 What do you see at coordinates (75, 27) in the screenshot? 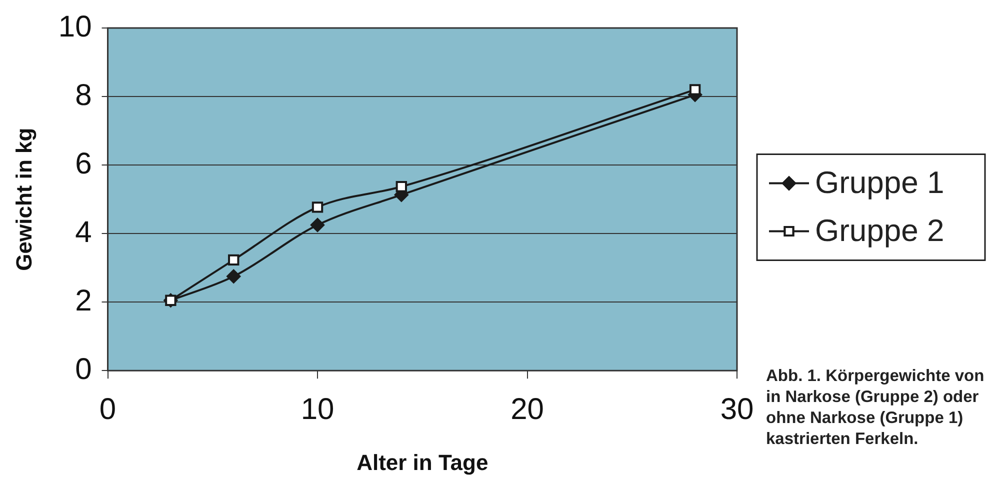
I see `y-tick-label: 10` at bounding box center [75, 27].